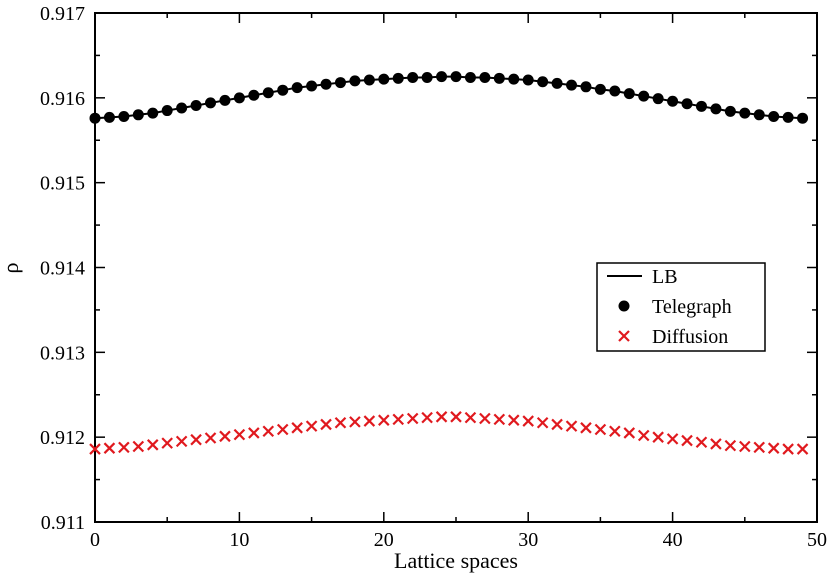 The image size is (830, 575). What do you see at coordinates (62, 438) in the screenshot?
I see `y-tick-label: 0.912` at bounding box center [62, 438].